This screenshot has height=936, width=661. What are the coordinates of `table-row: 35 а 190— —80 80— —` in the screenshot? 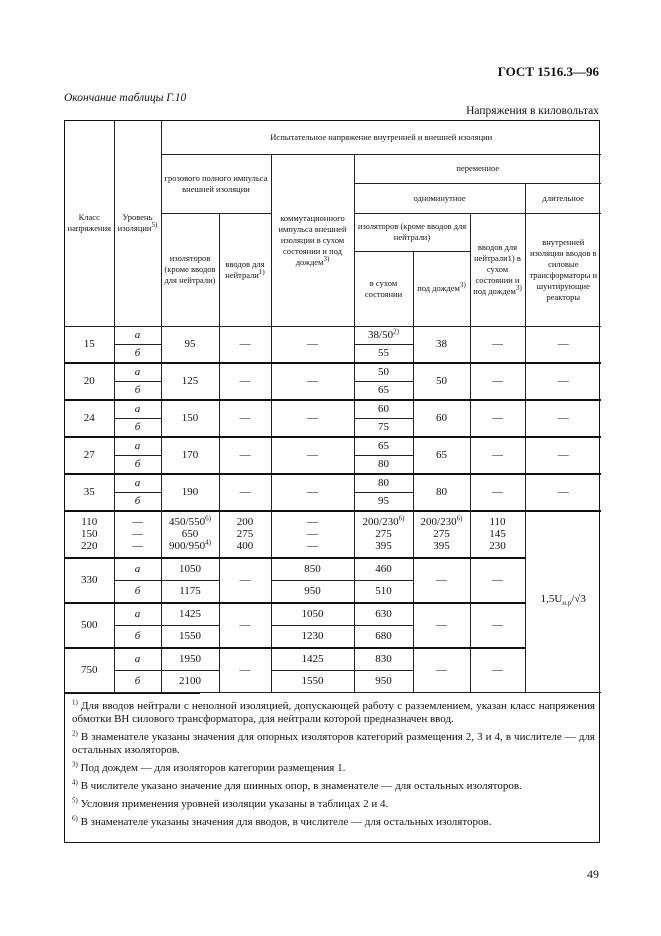 It's located at (333, 491).